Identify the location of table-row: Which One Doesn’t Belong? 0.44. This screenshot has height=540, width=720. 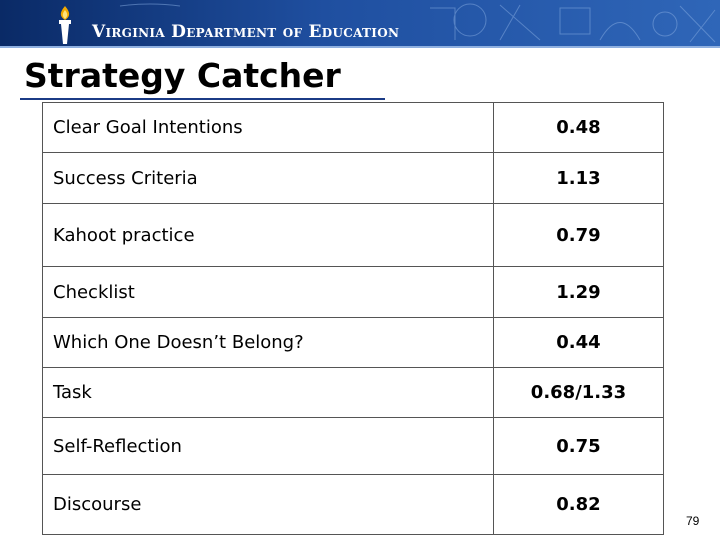
(353, 342).